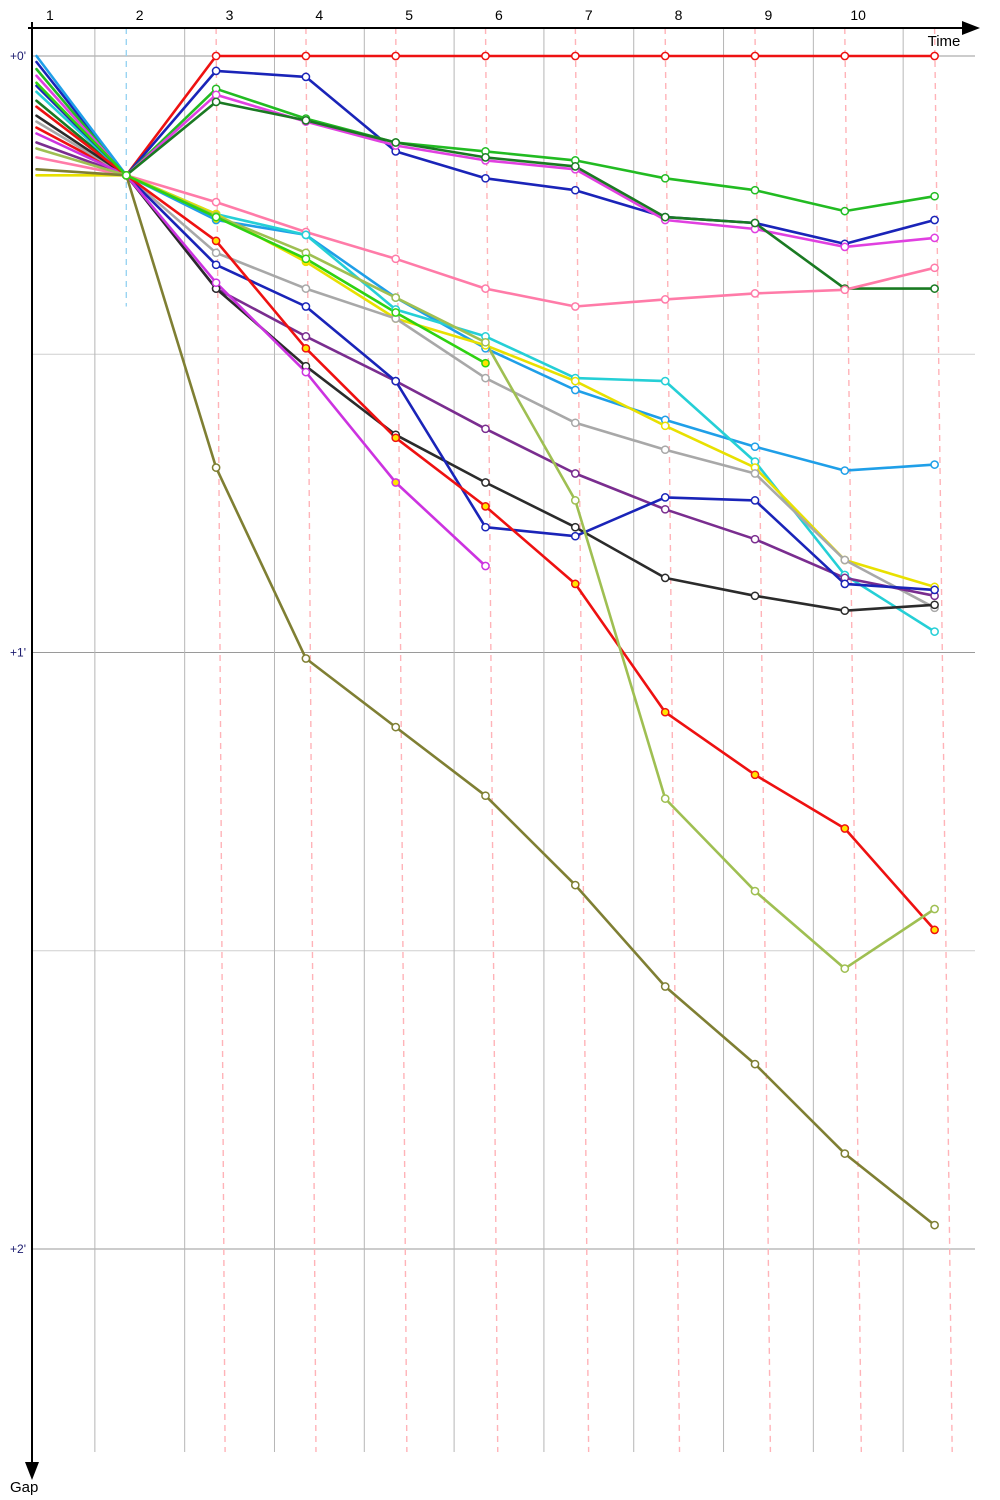  Describe the element at coordinates (18, 1249) in the screenshot. I see `y-tick-label: +2'` at that location.